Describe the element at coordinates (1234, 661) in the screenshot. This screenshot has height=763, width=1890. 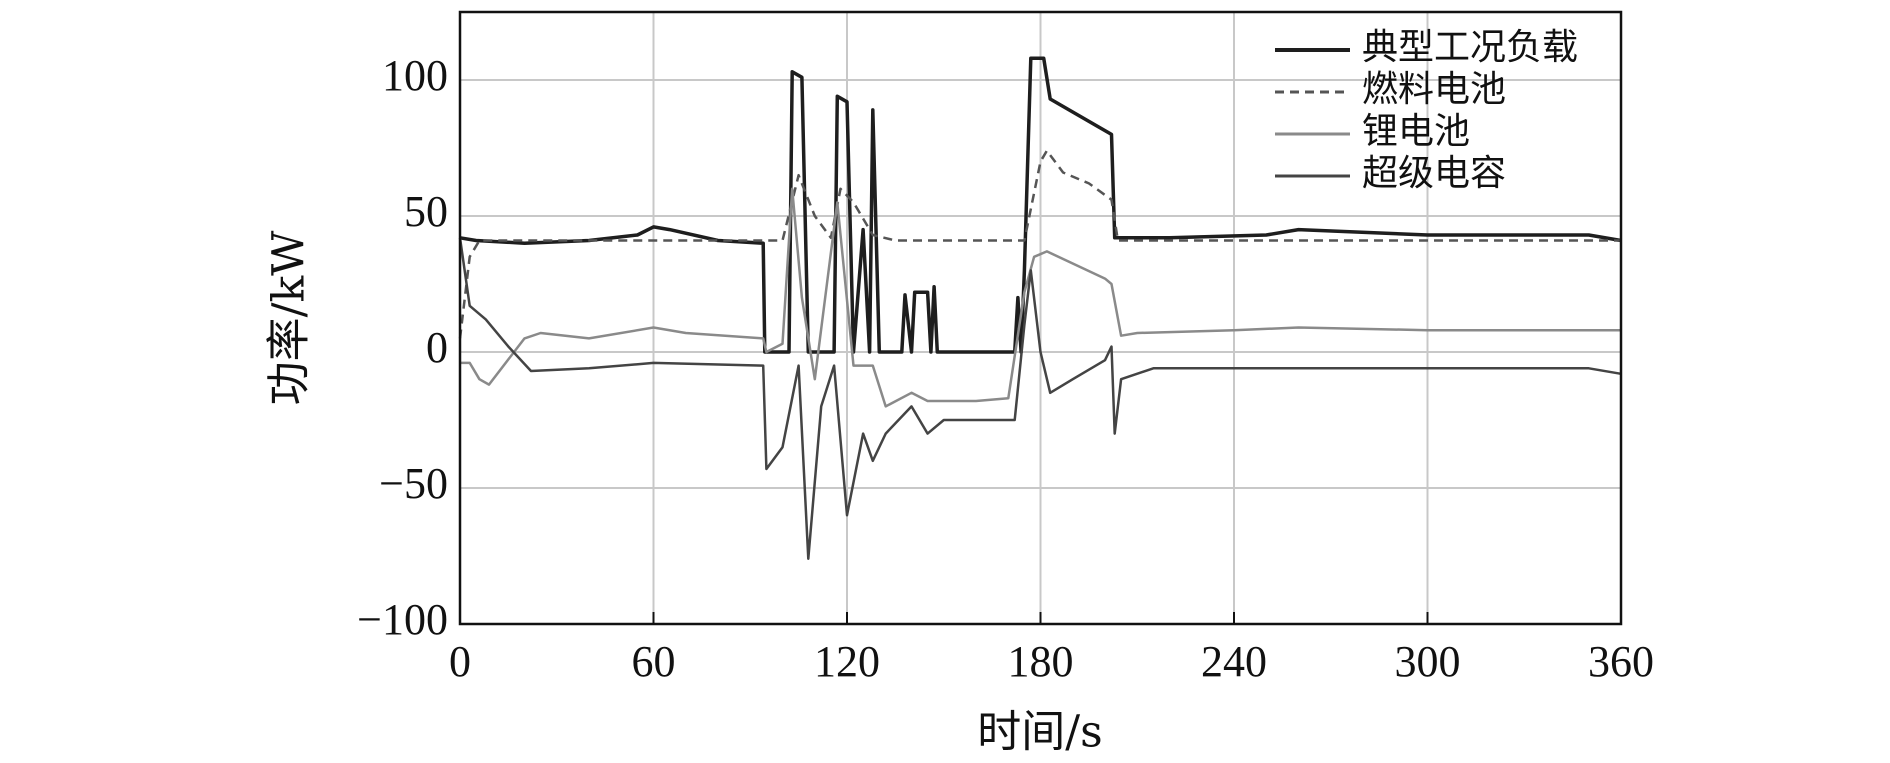
I see `x-tick-label: 240` at that location.